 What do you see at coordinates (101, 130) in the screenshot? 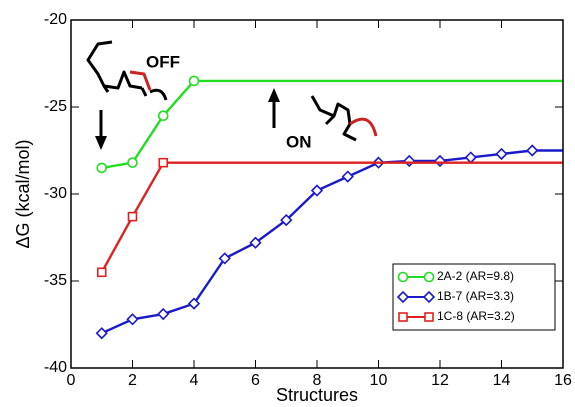
I see `arrow-down` at bounding box center [101, 130].